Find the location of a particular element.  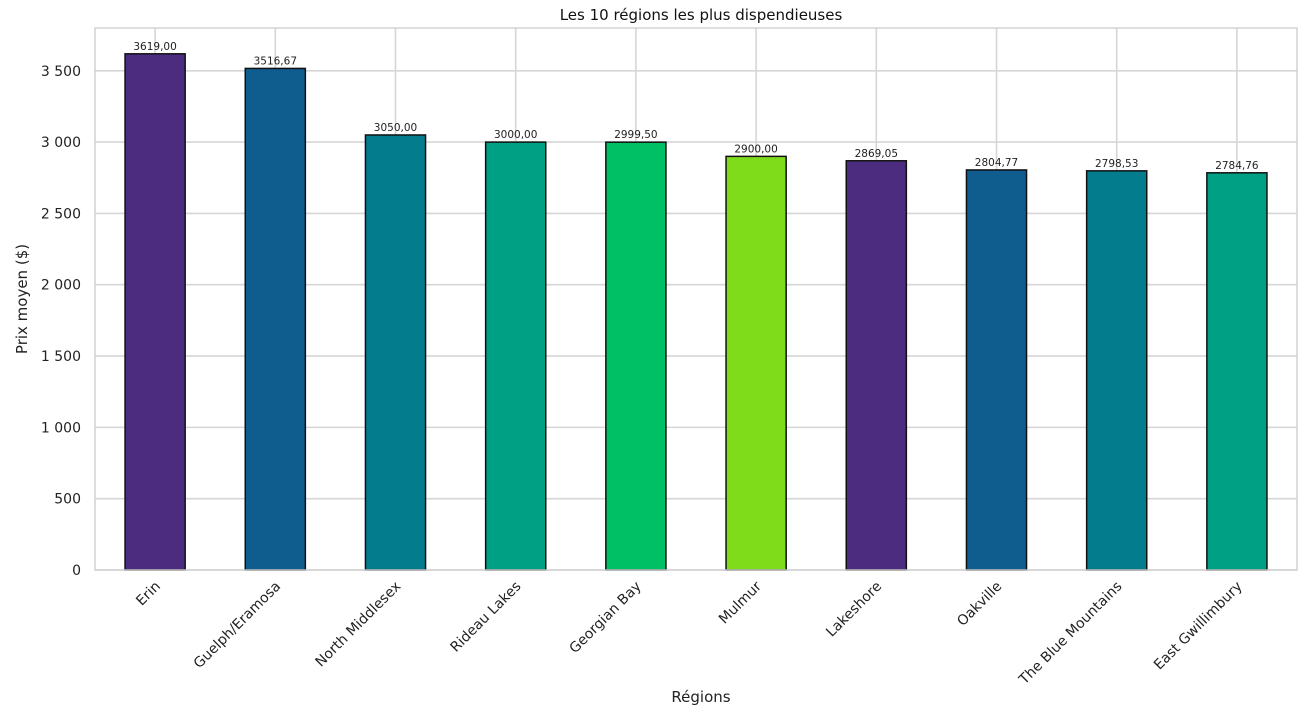

bar-value-label: 2869,05 is located at coordinates (876, 154).